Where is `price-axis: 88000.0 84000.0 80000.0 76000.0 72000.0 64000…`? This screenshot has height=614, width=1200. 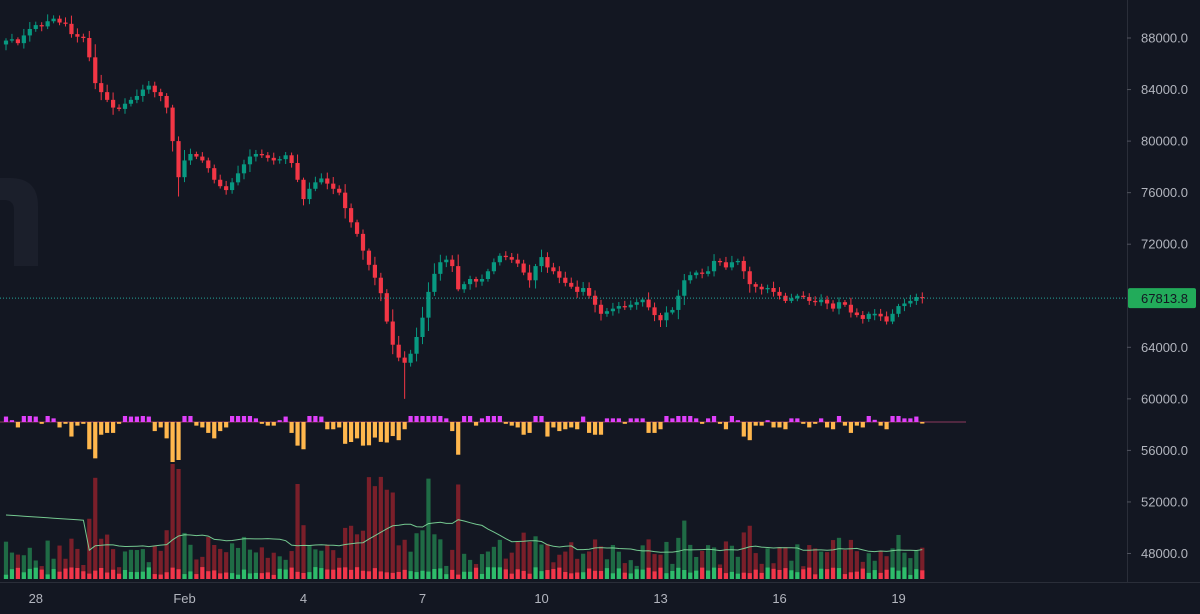 price-axis: 88000.0 84000.0 80000.0 76000.0 72000.0 64000… is located at coordinates (1161, 291).